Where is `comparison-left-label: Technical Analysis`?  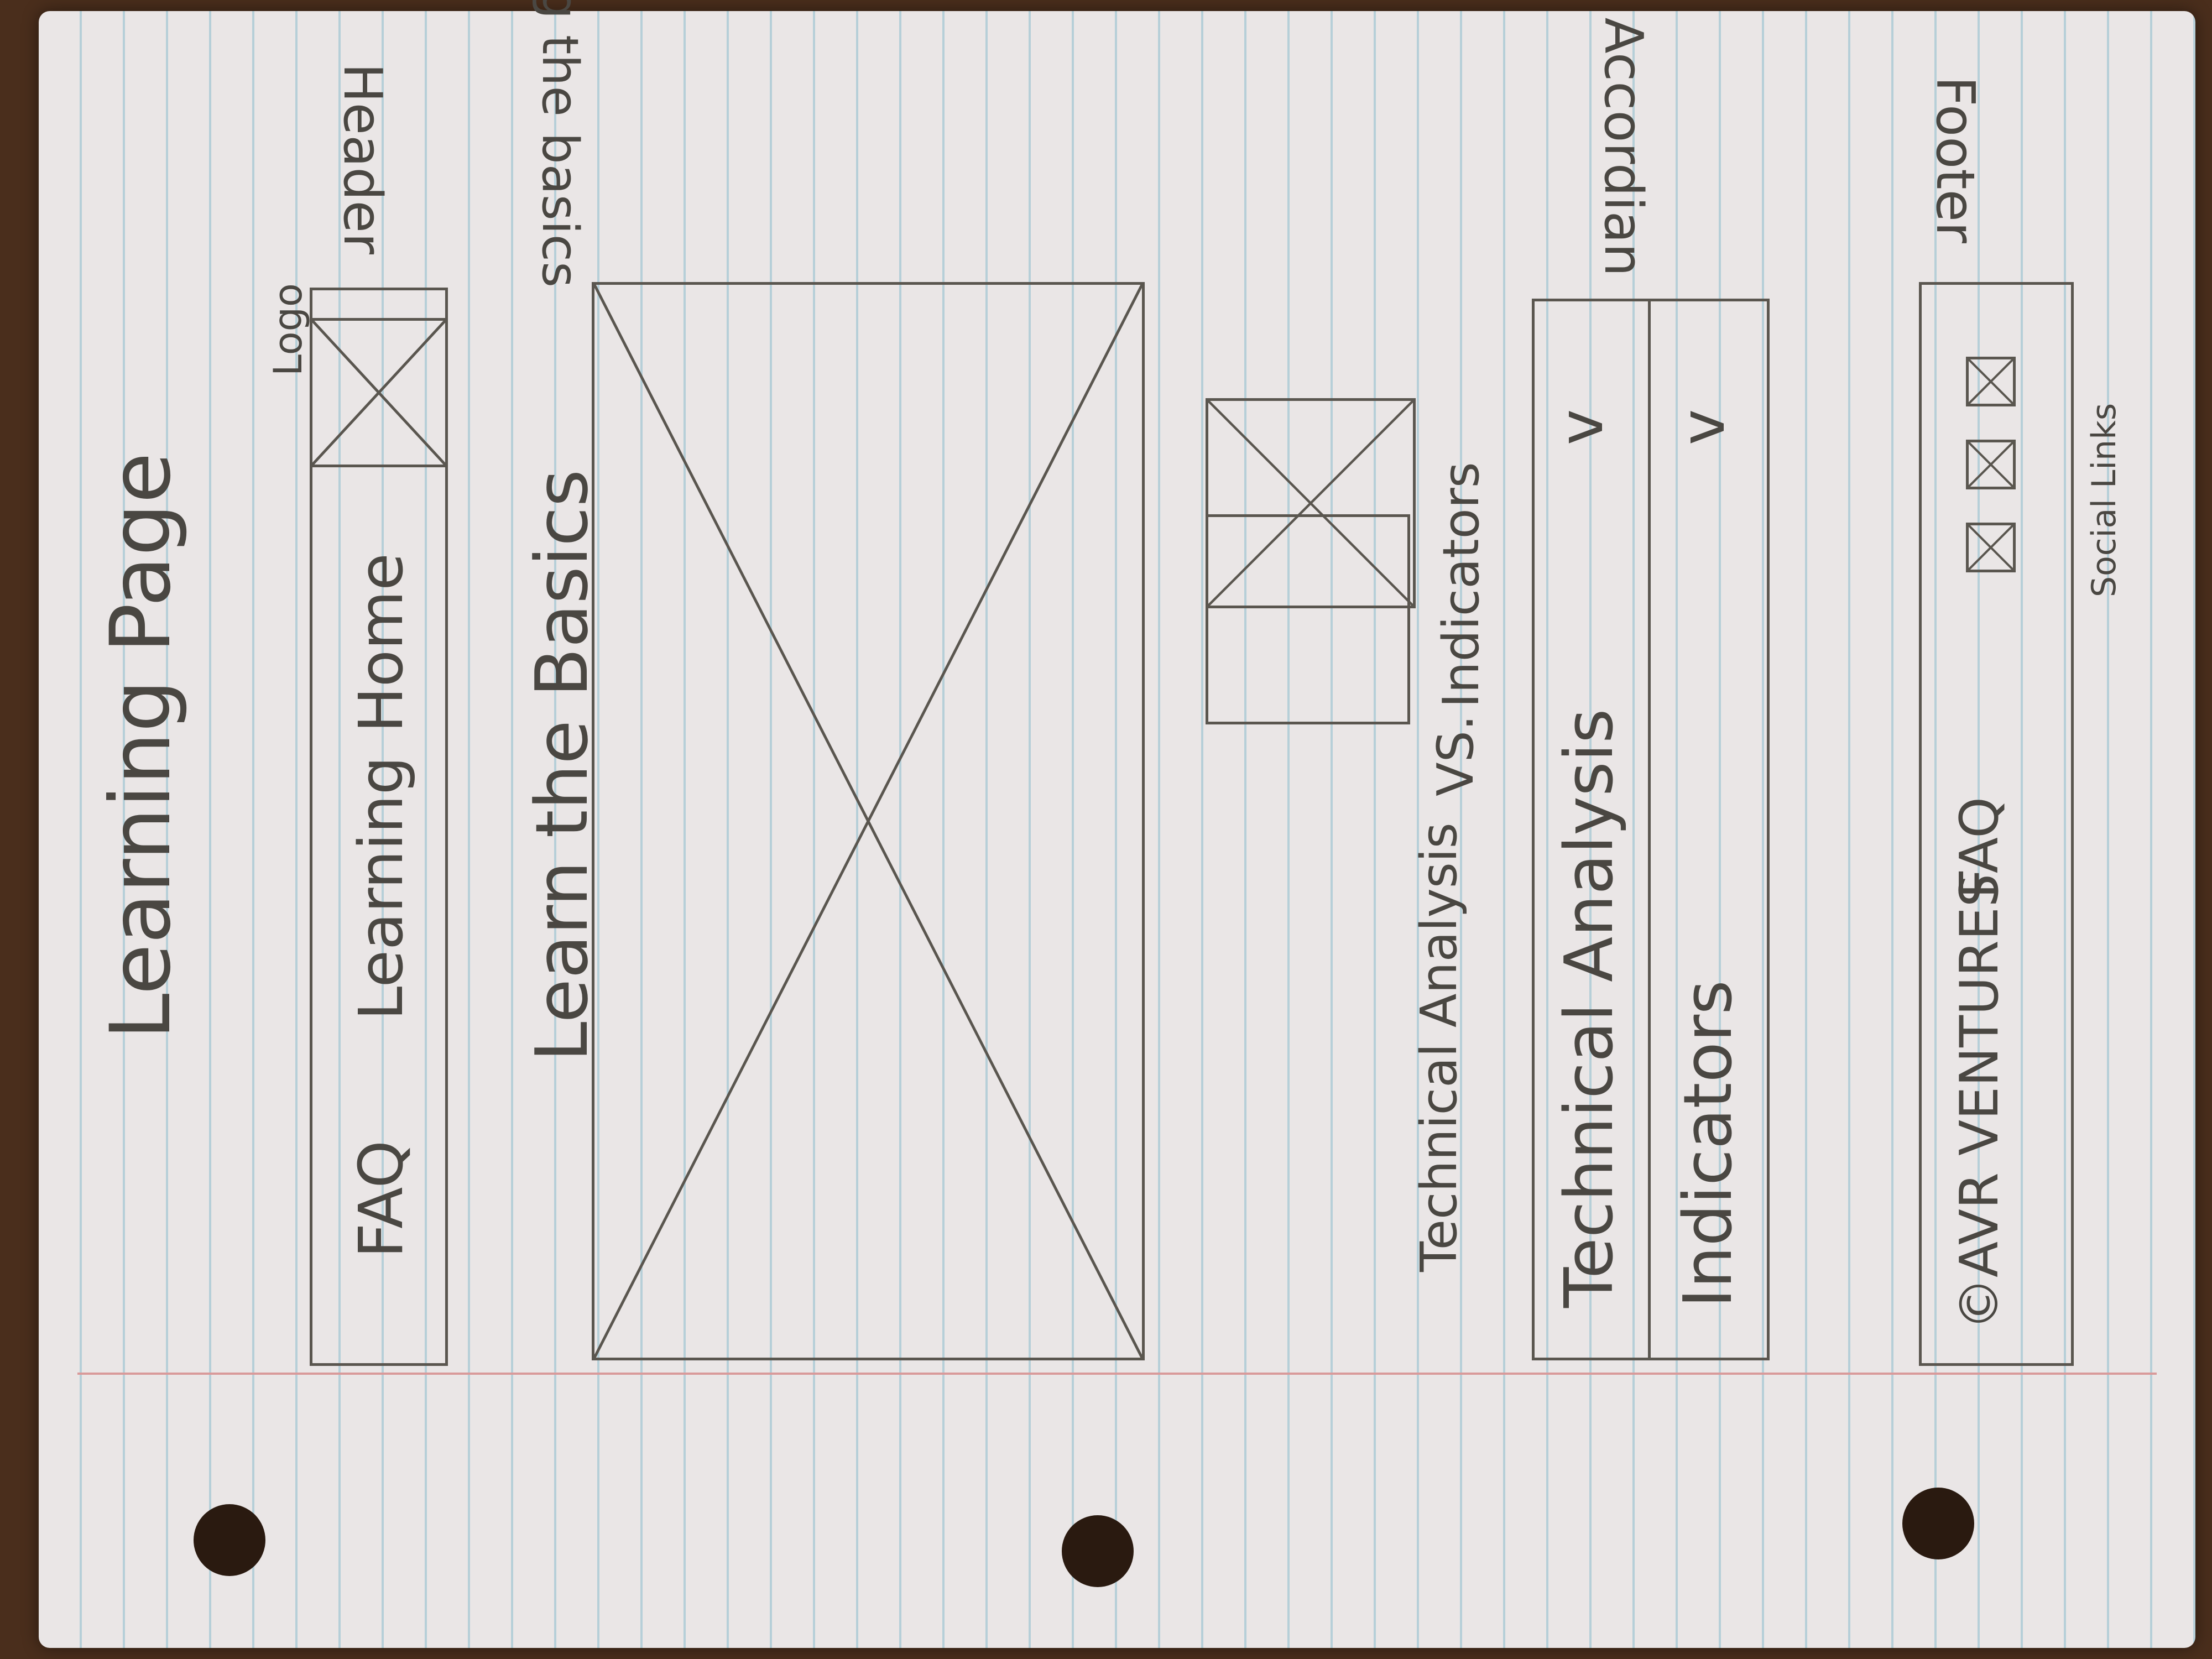 comparison-left-label: Technical Analysis is located at coordinates (1439, 1047).